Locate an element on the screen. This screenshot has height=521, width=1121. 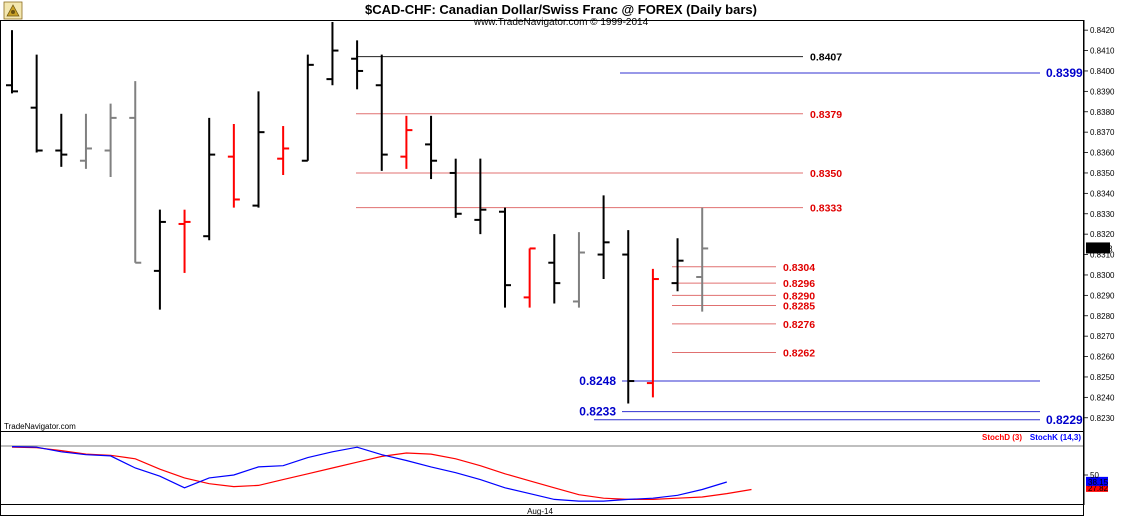
stoch-last-label: 38.15 is located at coordinates (1098, 482).